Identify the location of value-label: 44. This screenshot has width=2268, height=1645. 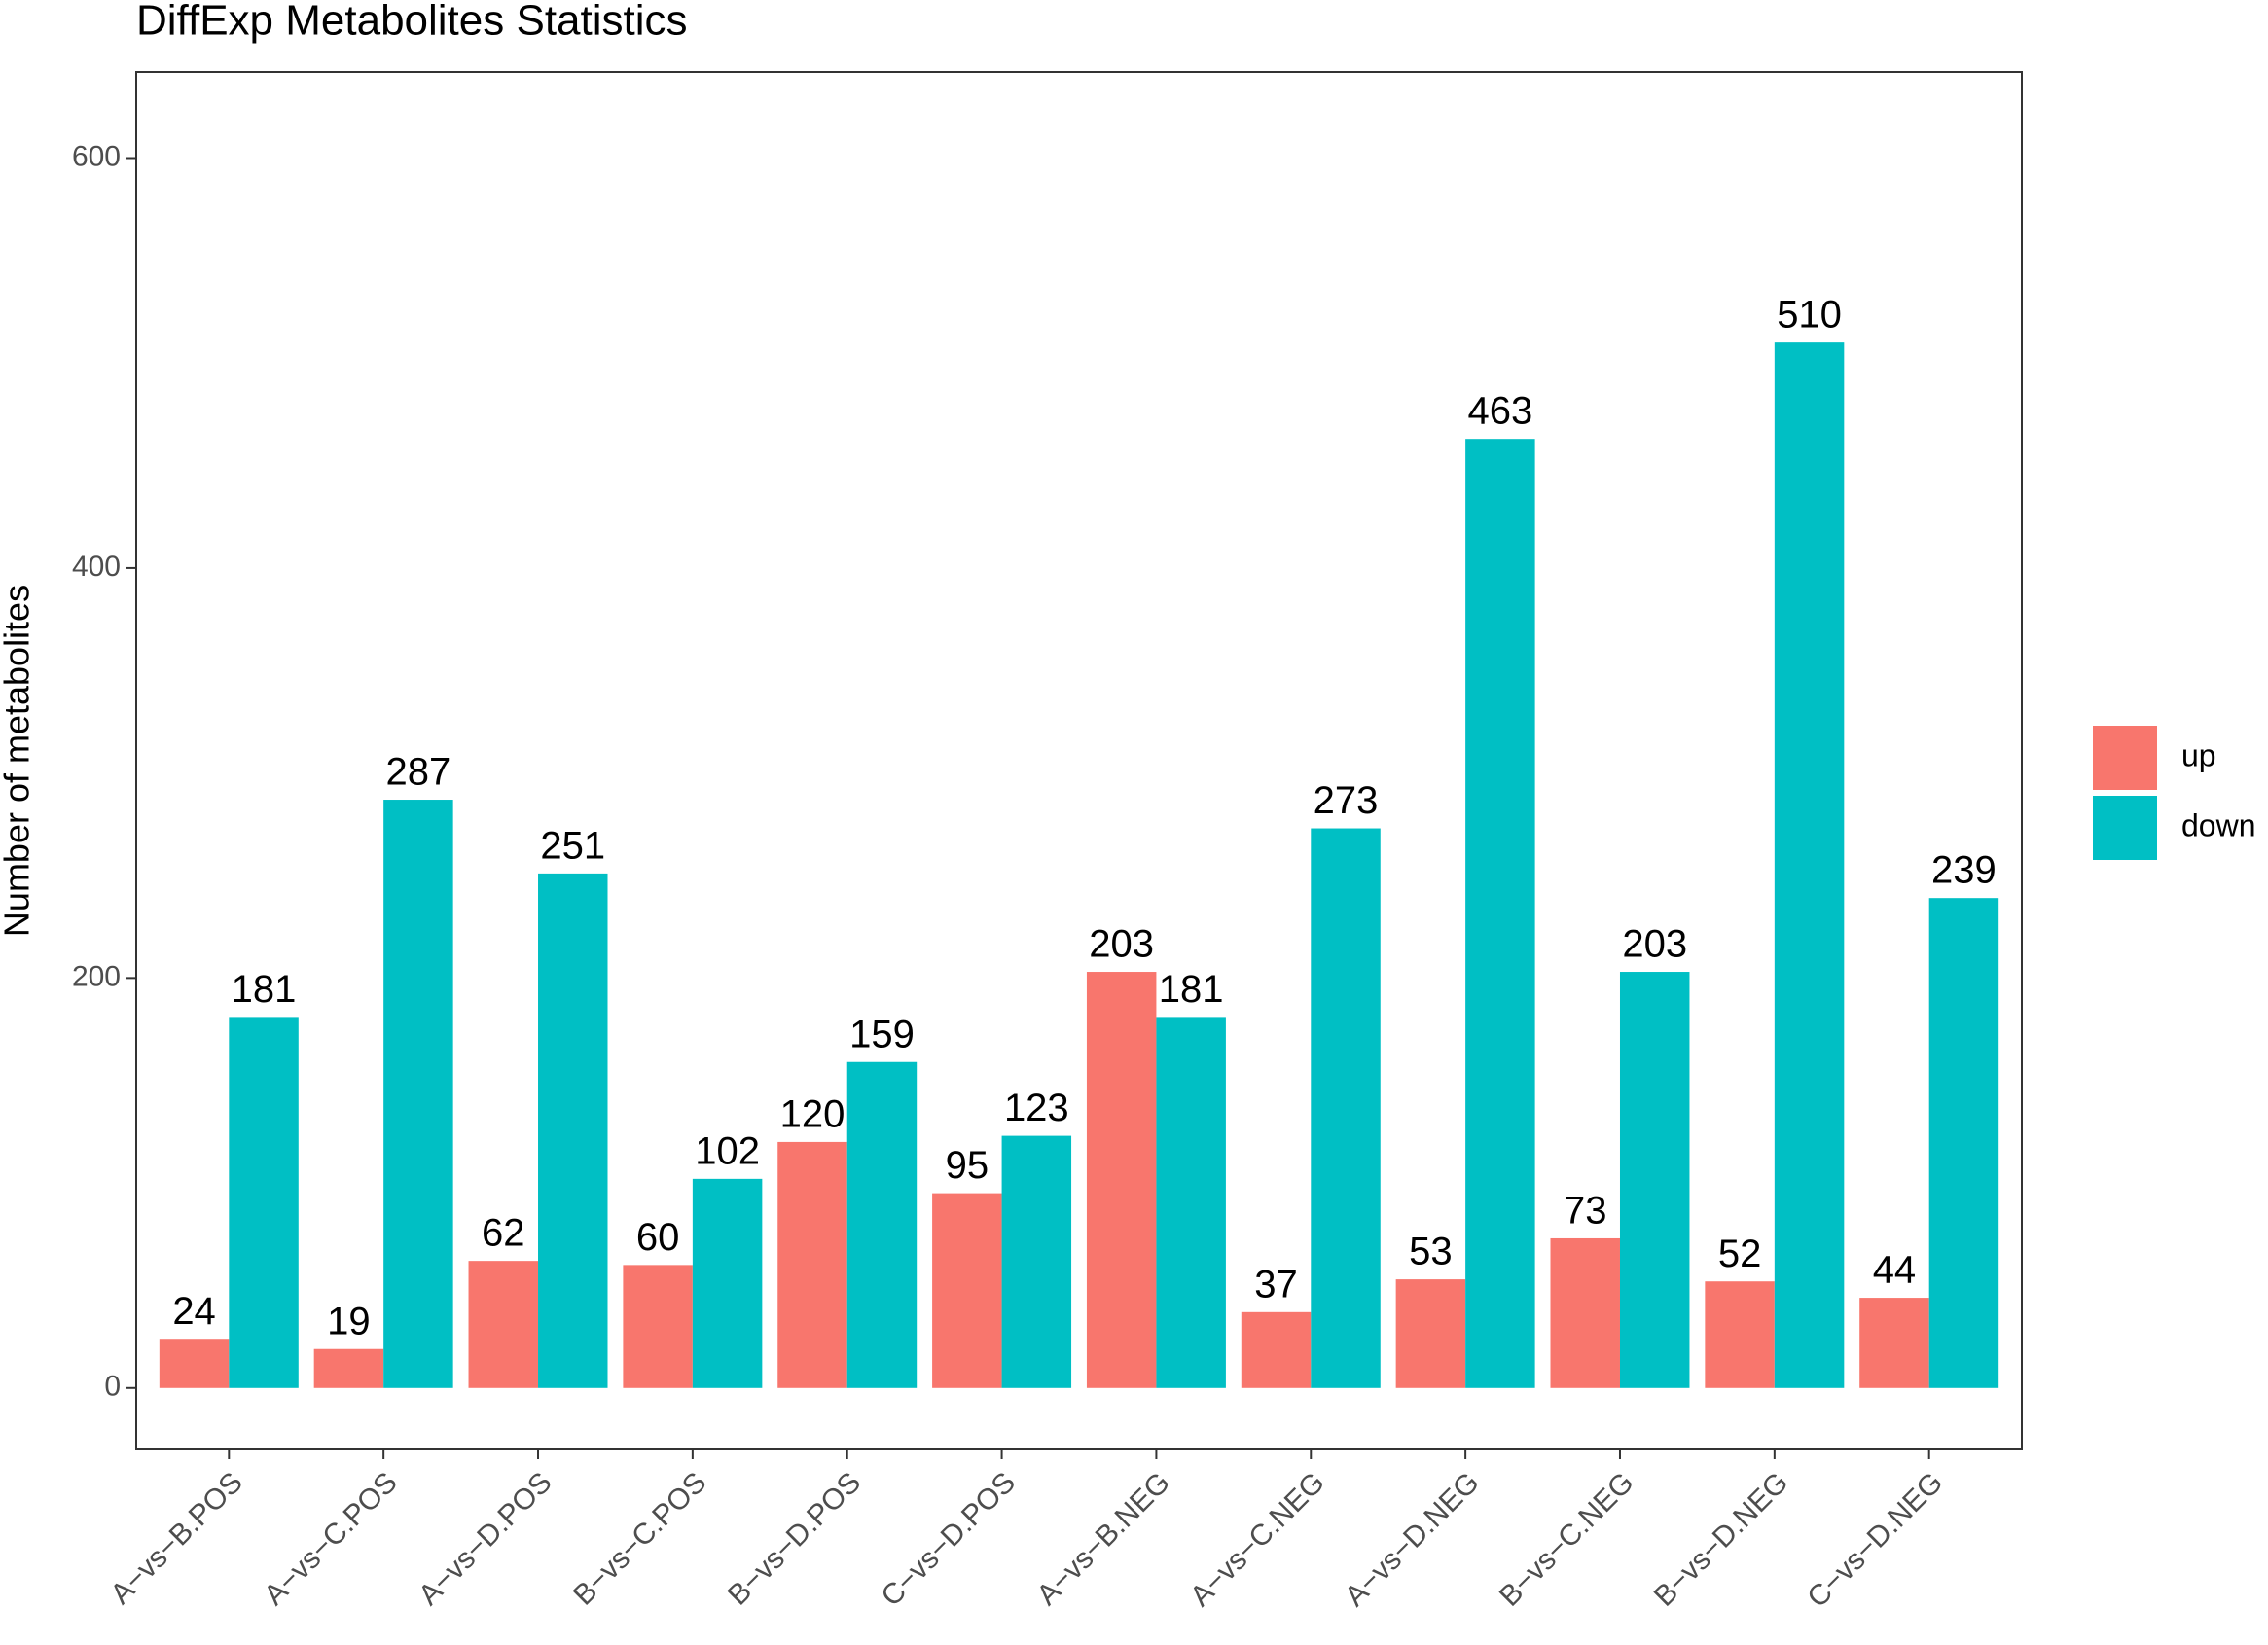
(1895, 1271).